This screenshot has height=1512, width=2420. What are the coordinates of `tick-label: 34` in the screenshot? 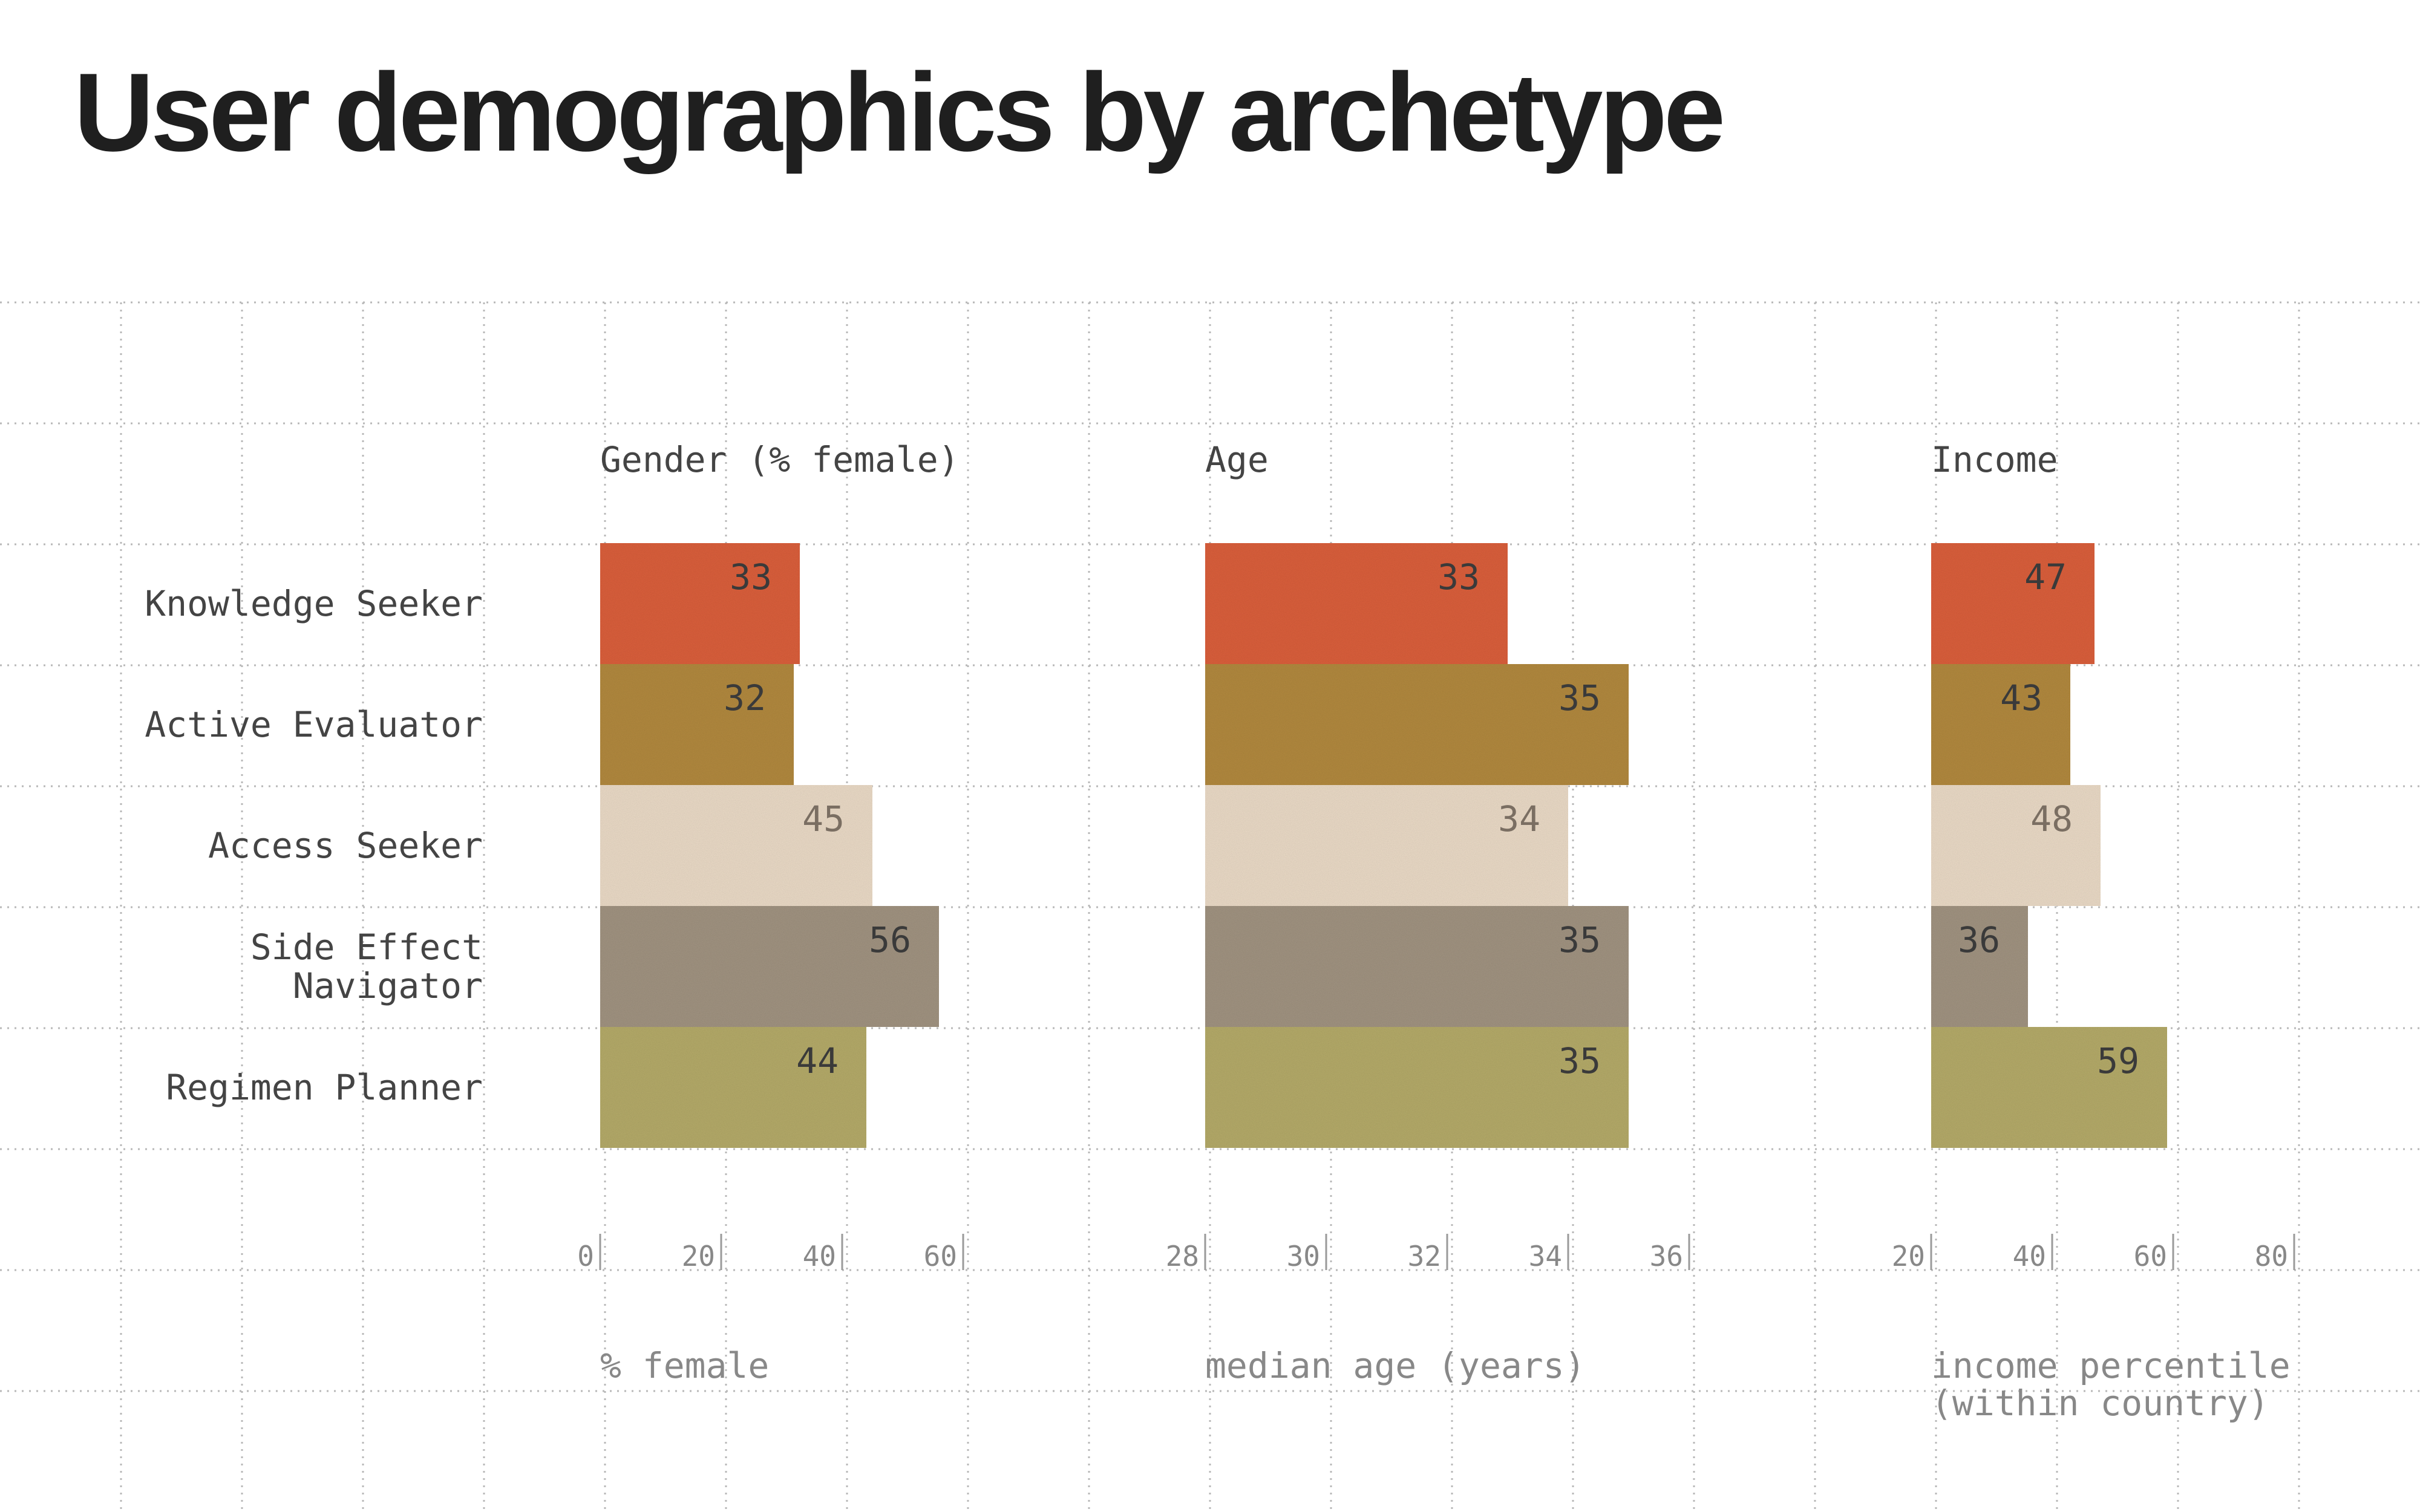 It's located at (1545, 1256).